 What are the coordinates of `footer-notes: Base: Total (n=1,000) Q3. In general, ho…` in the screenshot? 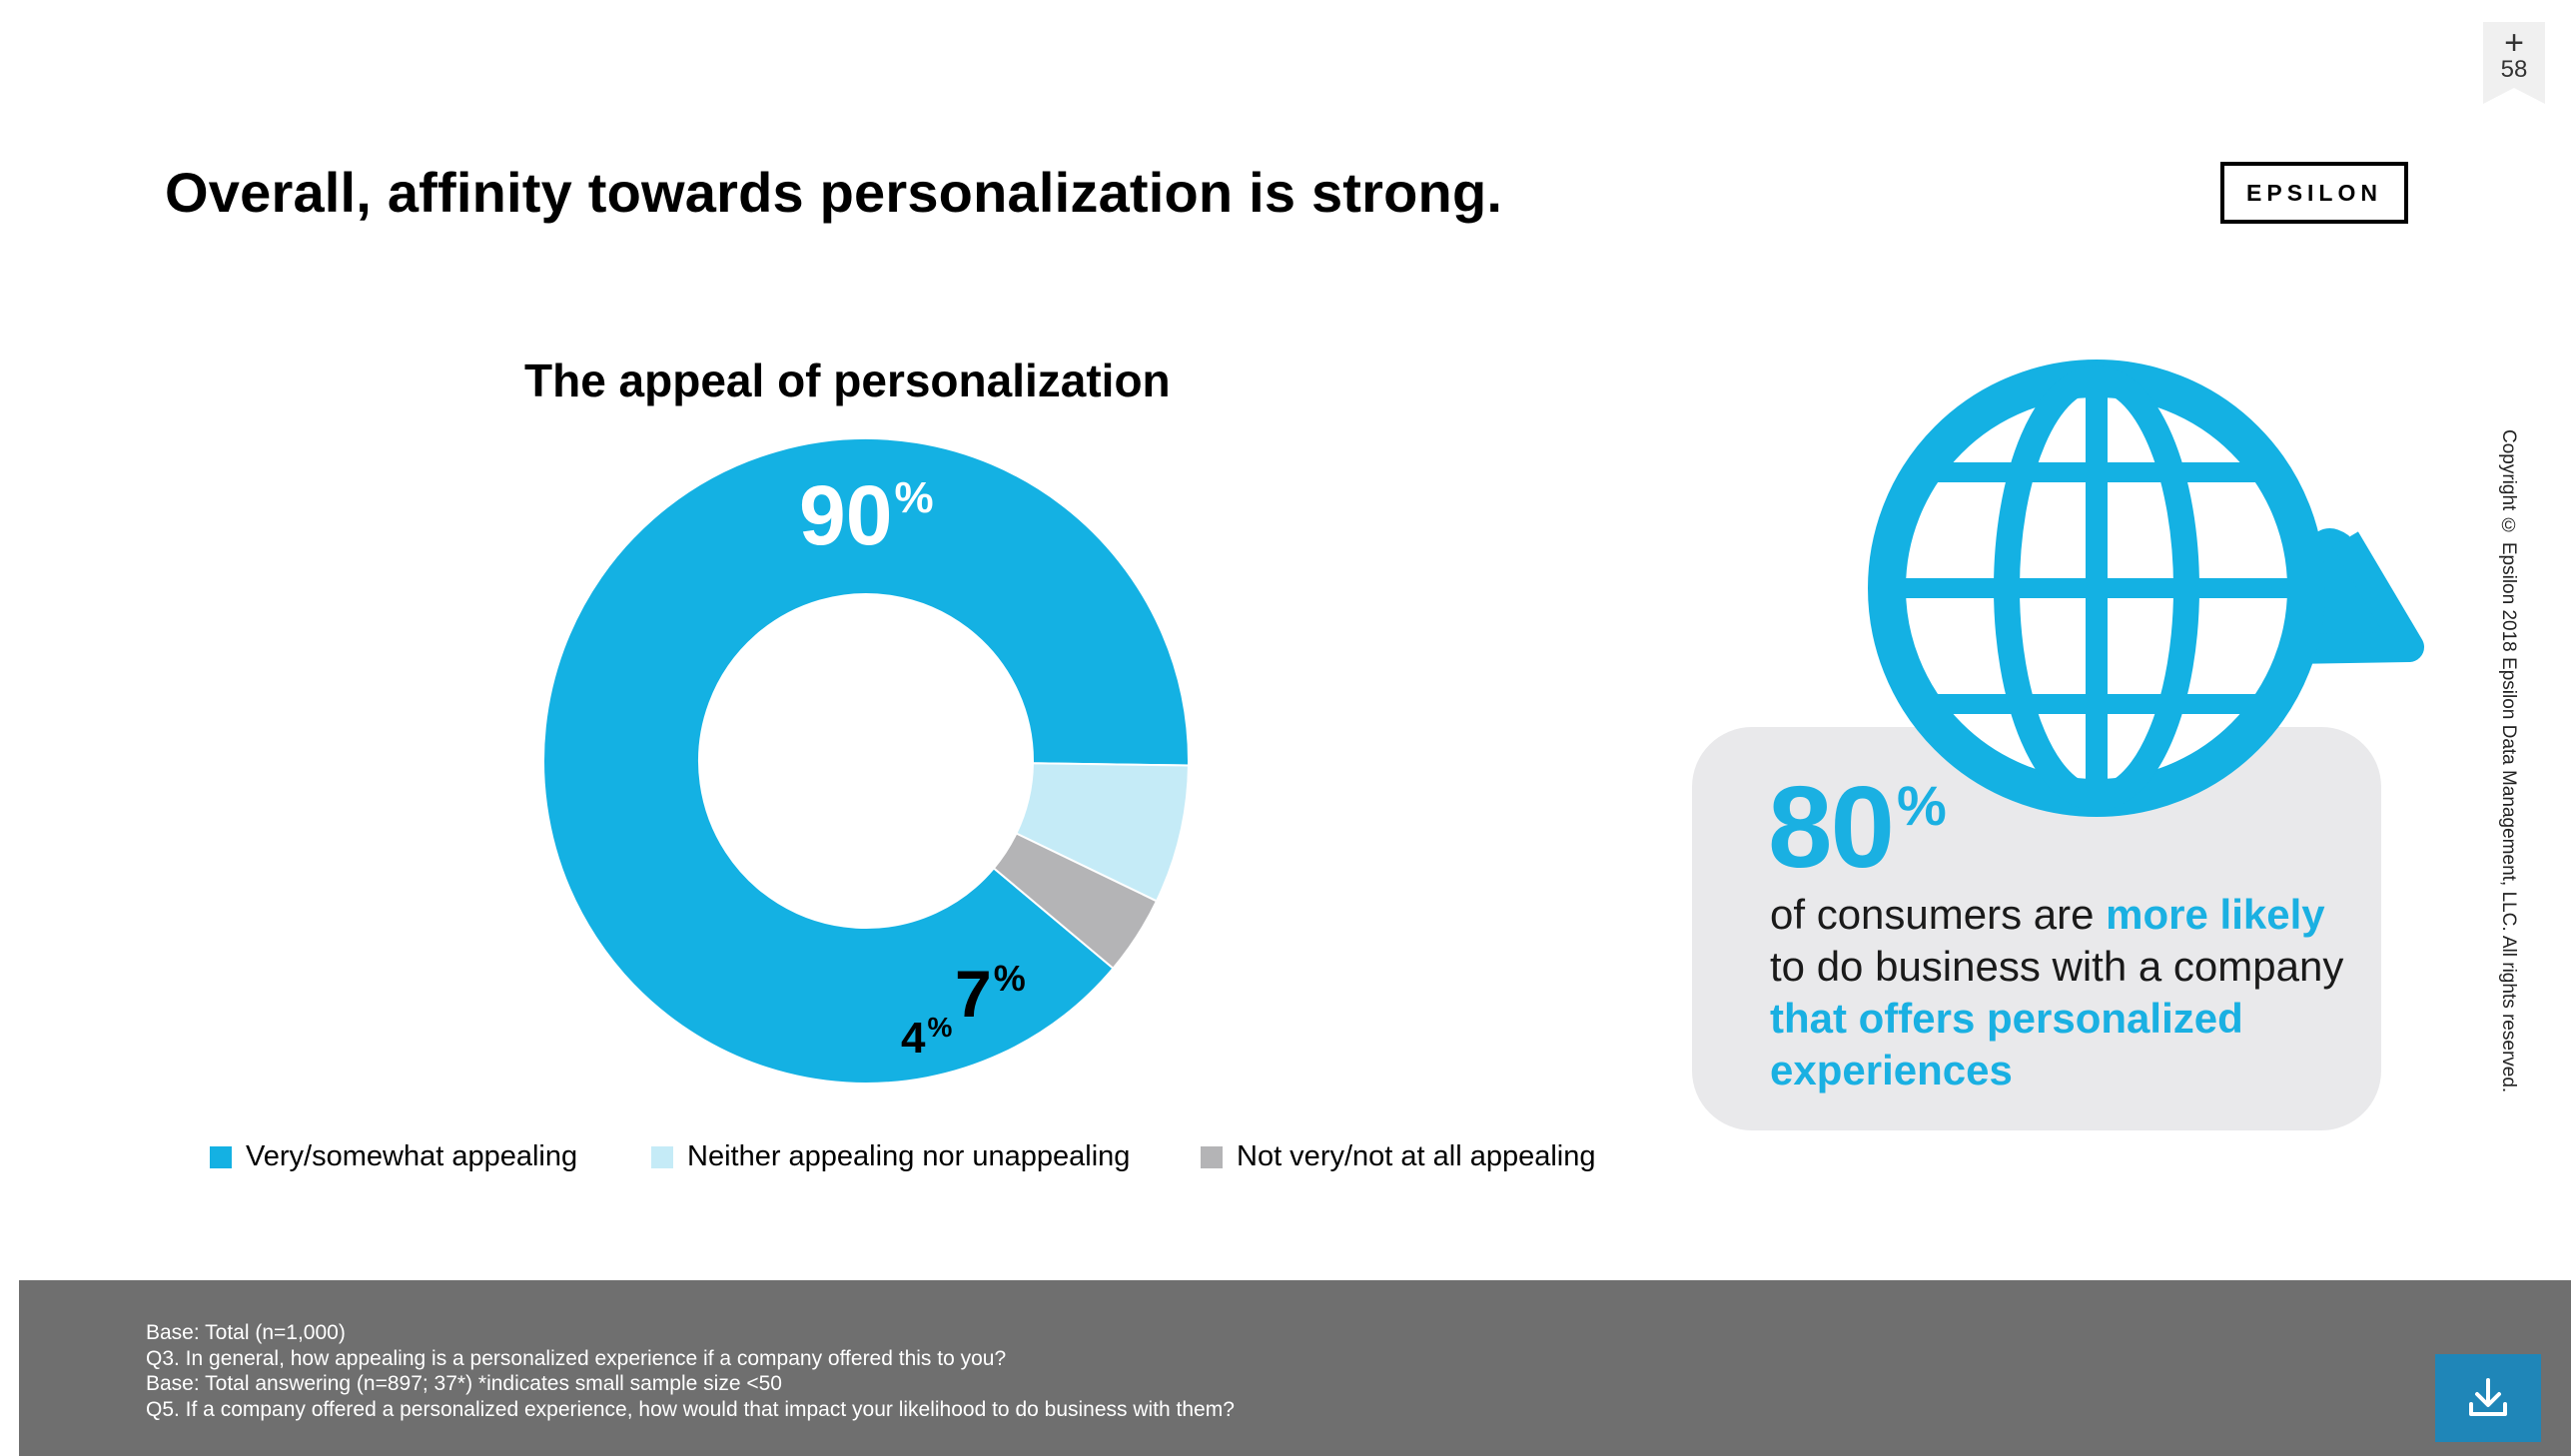 It's located at (690, 1371).